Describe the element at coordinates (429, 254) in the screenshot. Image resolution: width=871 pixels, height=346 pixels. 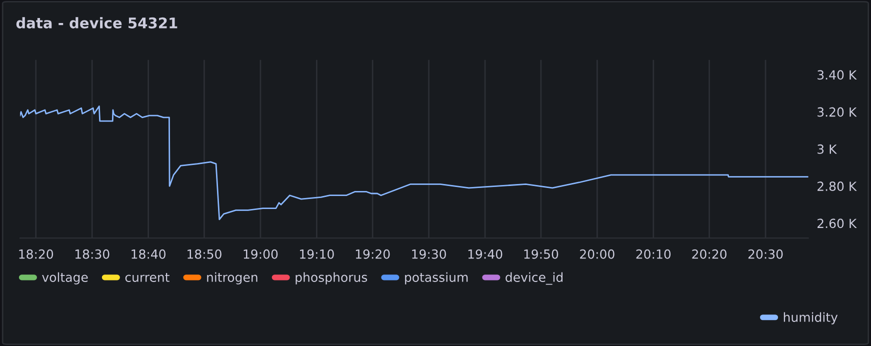
I see `x-tick-label: 19:30` at that location.